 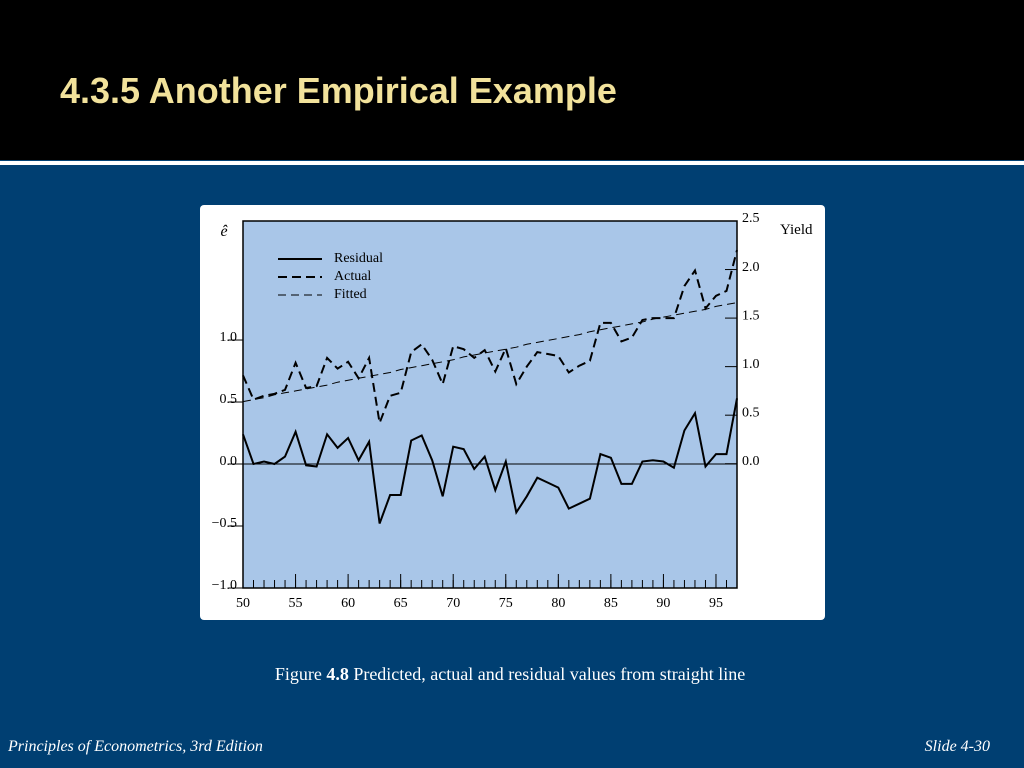 What do you see at coordinates (796, 230) in the screenshot?
I see `y2-axis-label: Yield` at bounding box center [796, 230].